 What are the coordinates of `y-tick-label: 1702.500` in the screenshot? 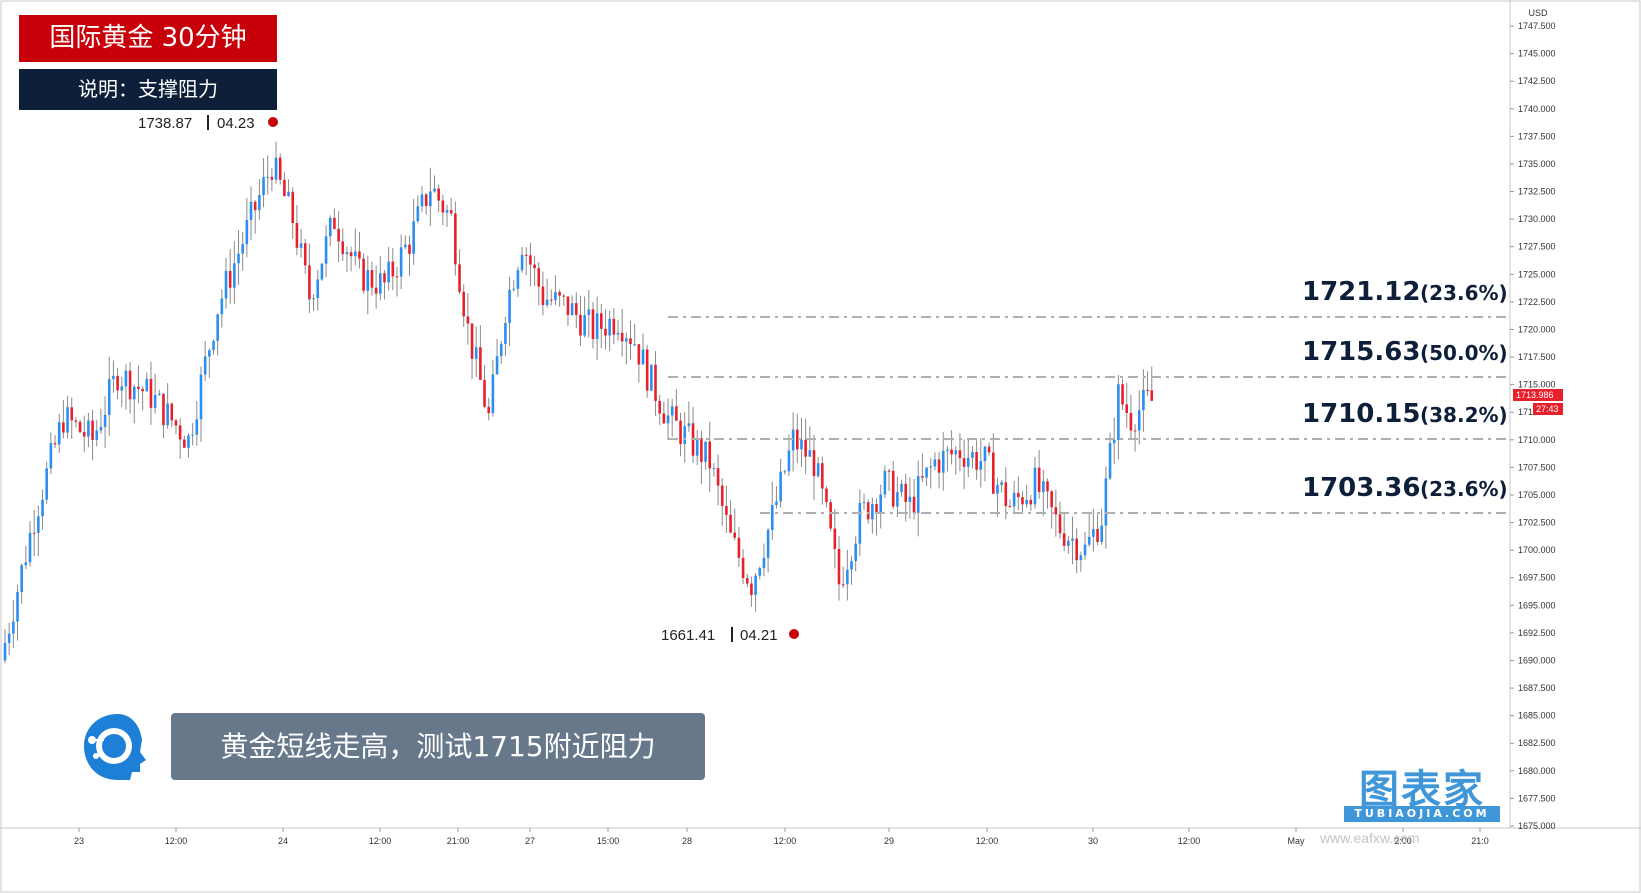 It's located at (1537, 523).